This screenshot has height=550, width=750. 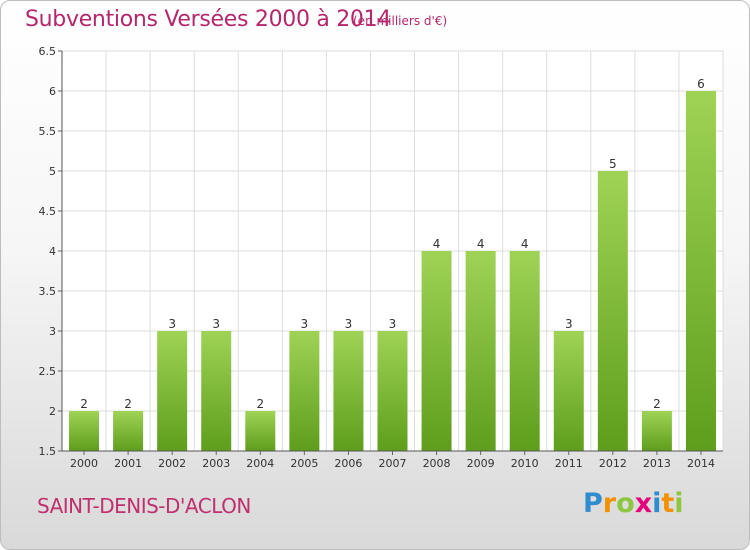 I want to click on x-tick-label: 2006, so click(x=348, y=463).